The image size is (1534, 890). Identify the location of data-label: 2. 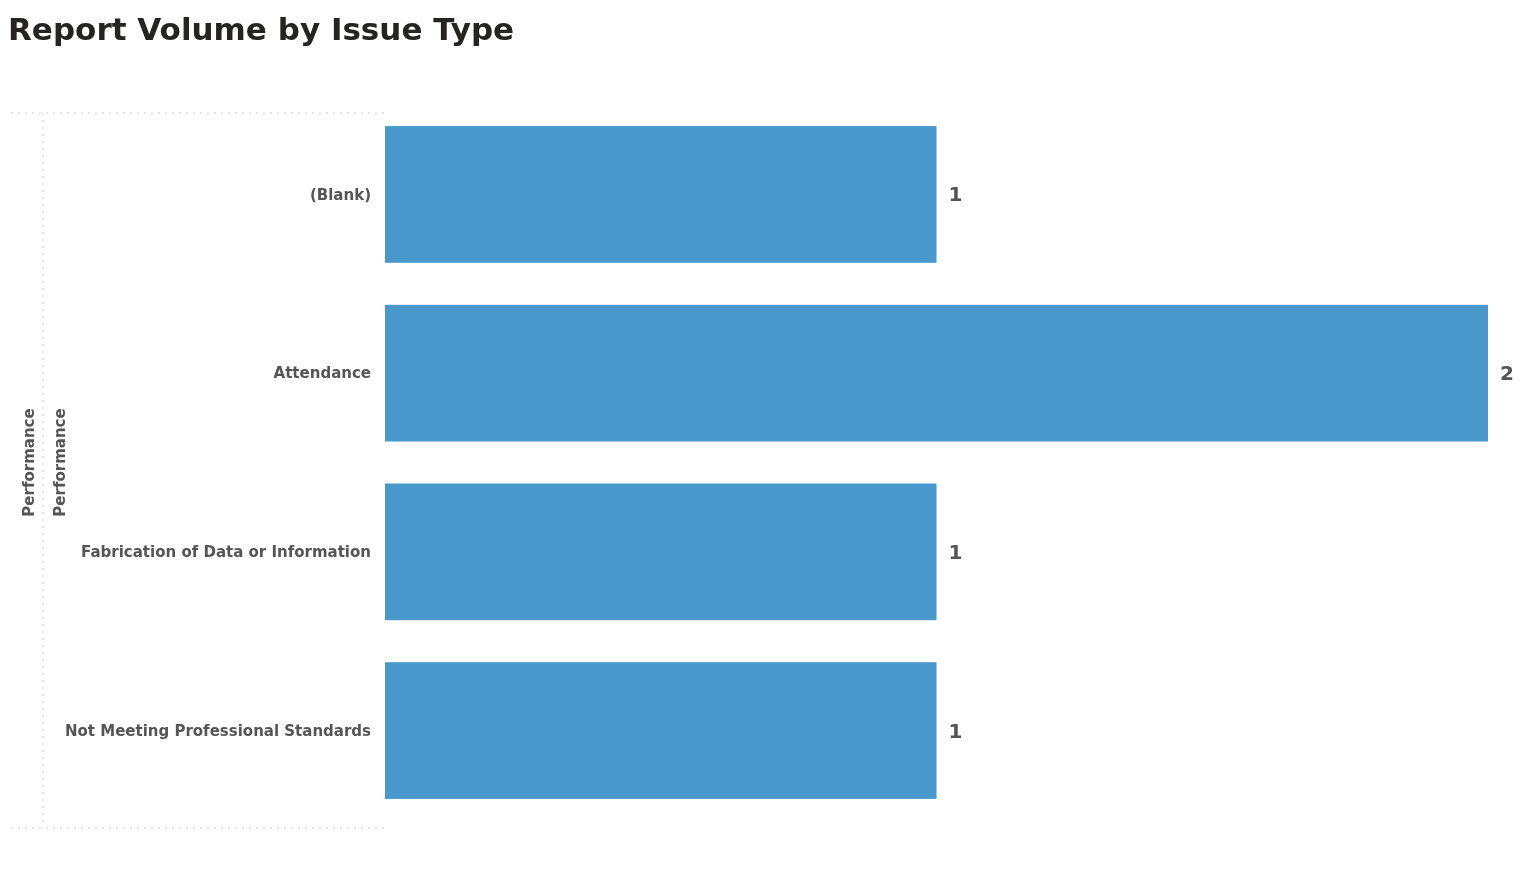
(1507, 373).